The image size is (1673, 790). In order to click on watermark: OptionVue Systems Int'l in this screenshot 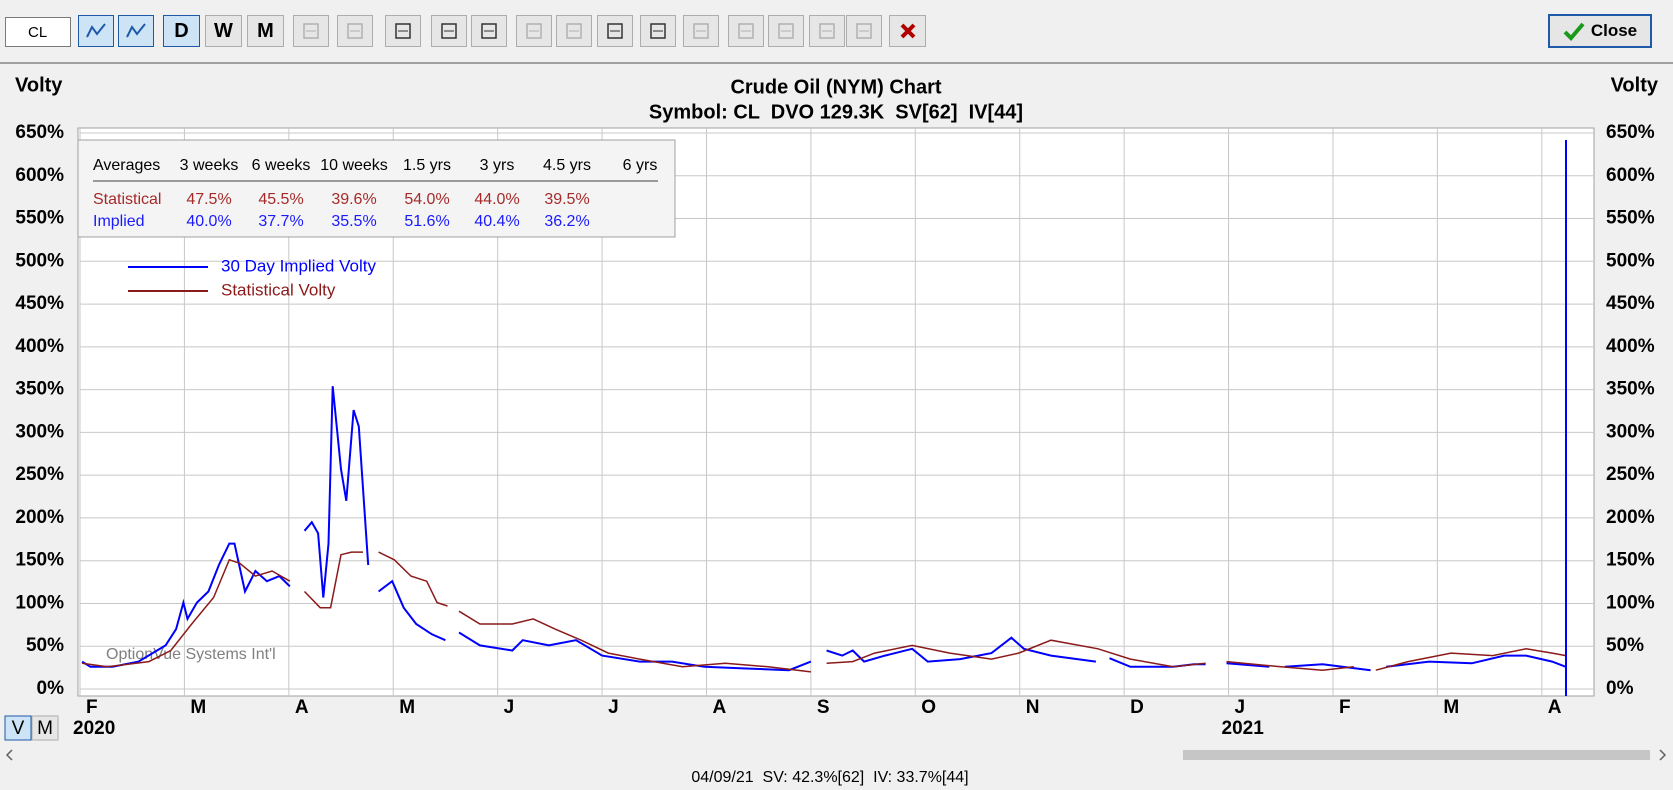, I will do `click(191, 654)`.